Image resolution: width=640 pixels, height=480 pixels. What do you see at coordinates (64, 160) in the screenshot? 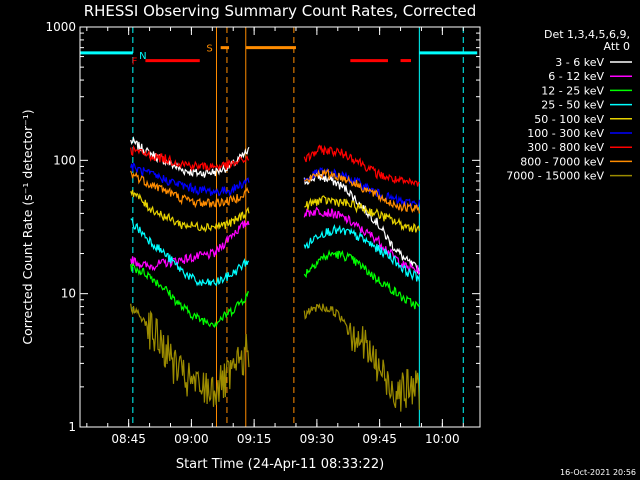
I see `y-tick-label: 100` at bounding box center [64, 160].